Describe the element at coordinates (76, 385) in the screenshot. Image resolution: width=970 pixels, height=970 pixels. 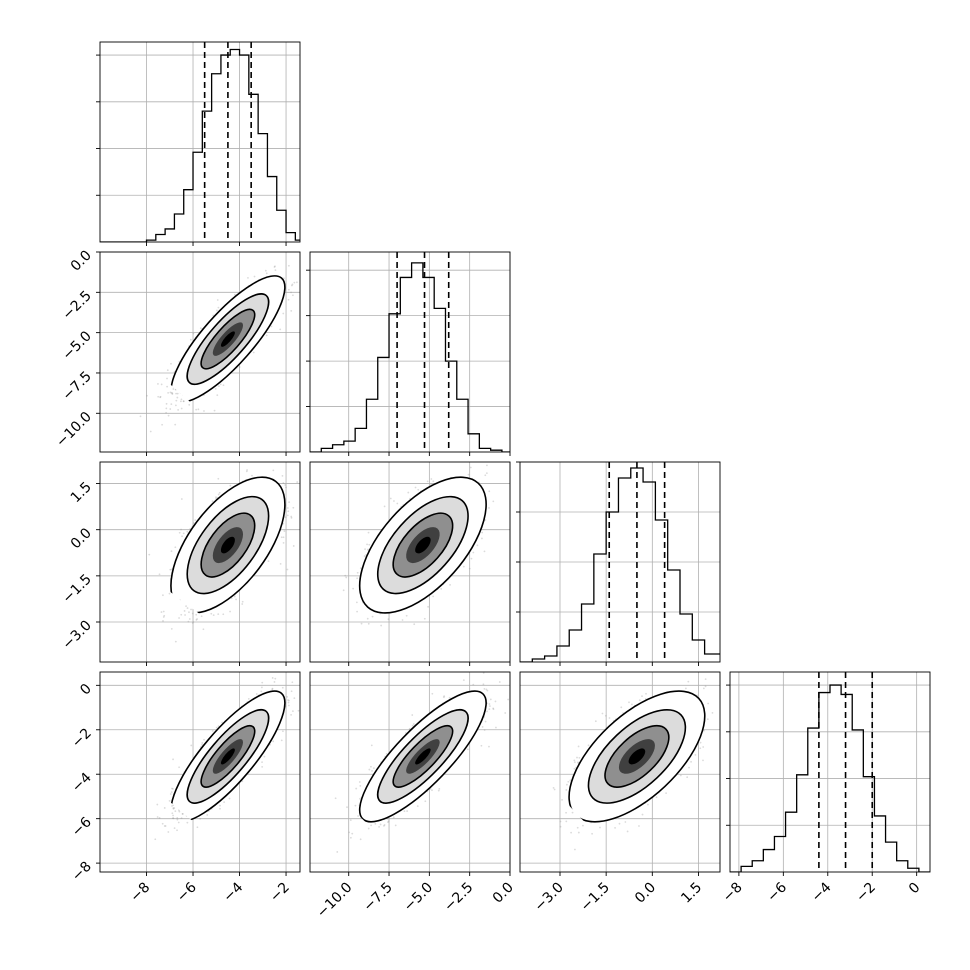
I see `y-tick-label: −7.5` at that location.